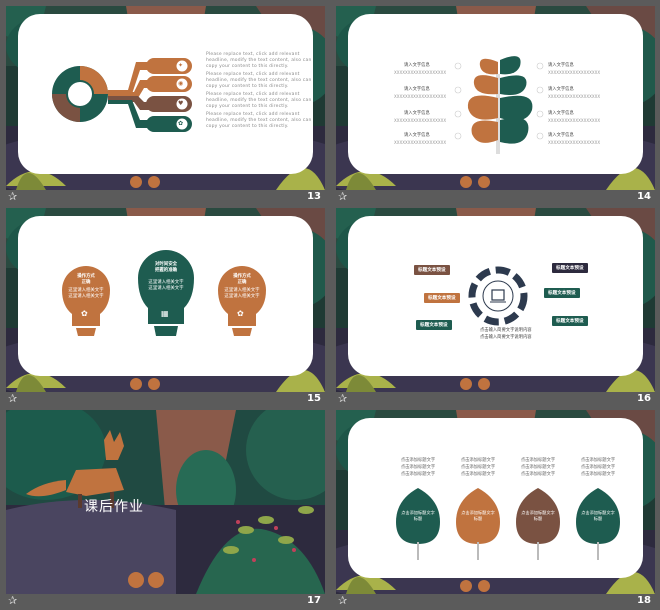 This screenshot has height=610, width=660. I want to click on slide-number: 15, so click(314, 398).